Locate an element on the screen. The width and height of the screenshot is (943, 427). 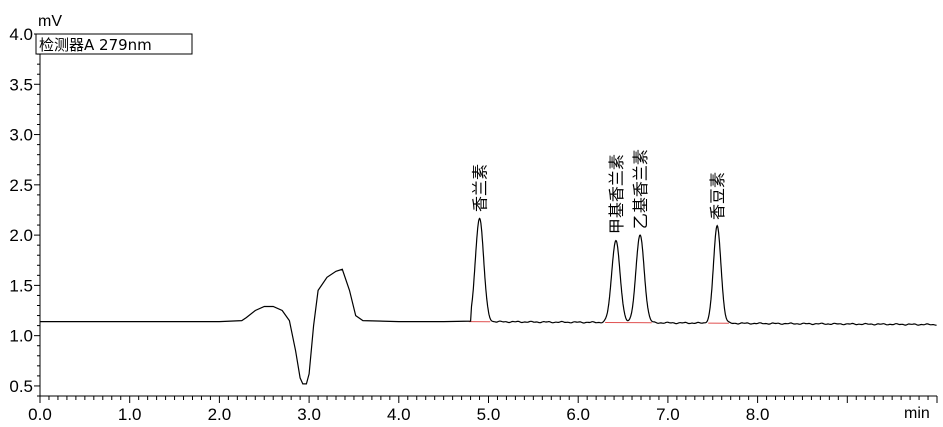
y-tick-label: 3.5 is located at coordinates (21, 84).